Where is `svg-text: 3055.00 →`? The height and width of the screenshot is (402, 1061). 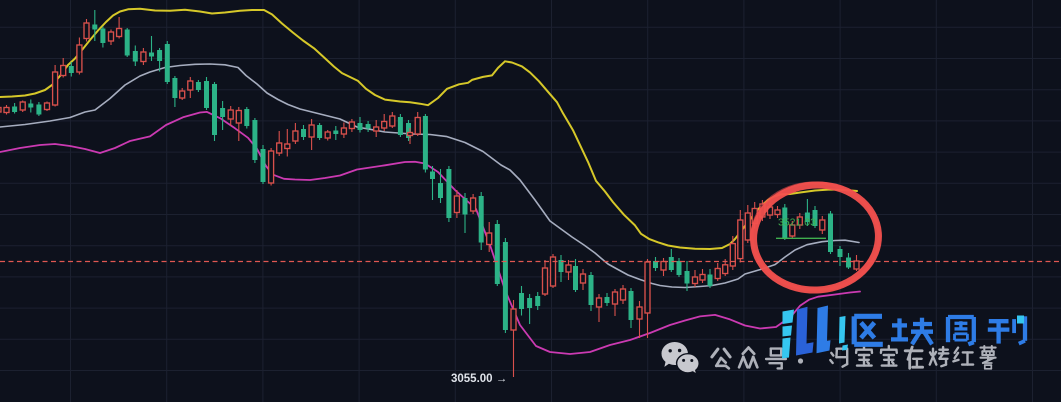
svg-text: 3055.00 → is located at coordinates (479, 379).